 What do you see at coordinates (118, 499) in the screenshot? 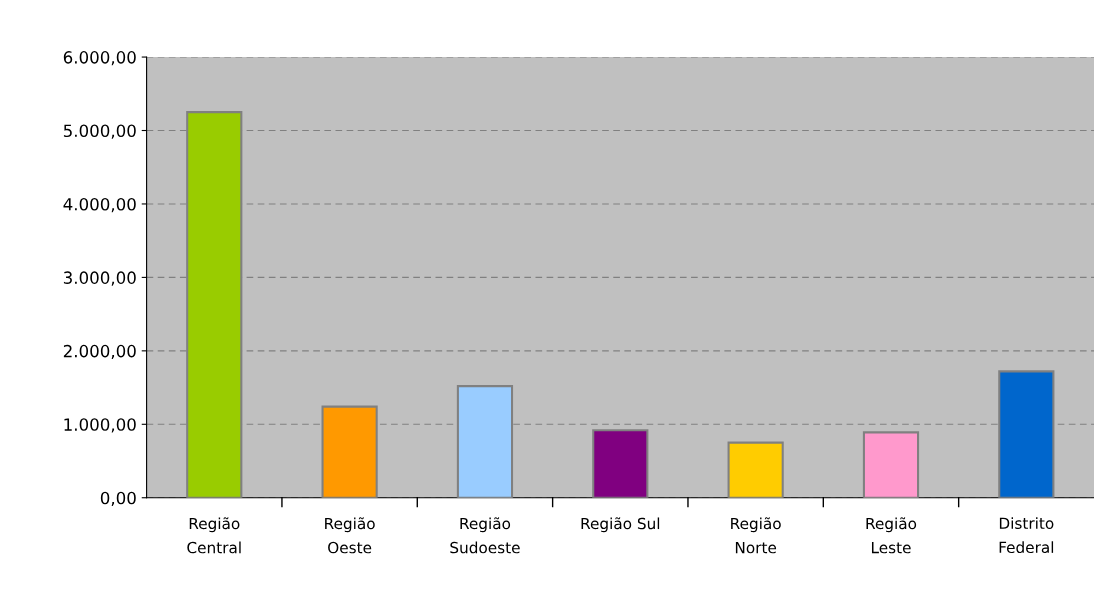
I see `y-tick-label: 0,00` at bounding box center [118, 499].